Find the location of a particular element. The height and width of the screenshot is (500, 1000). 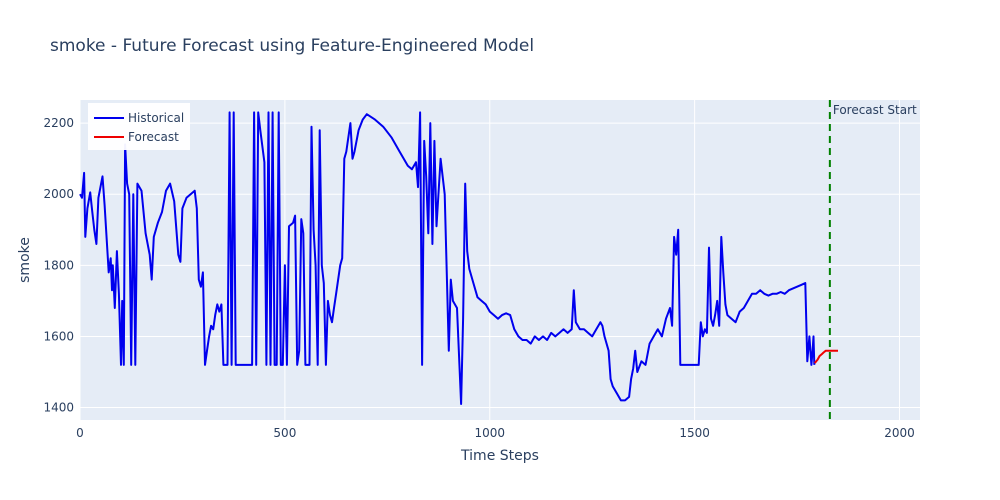

x-tick-label: 1000 is located at coordinates (489, 433).